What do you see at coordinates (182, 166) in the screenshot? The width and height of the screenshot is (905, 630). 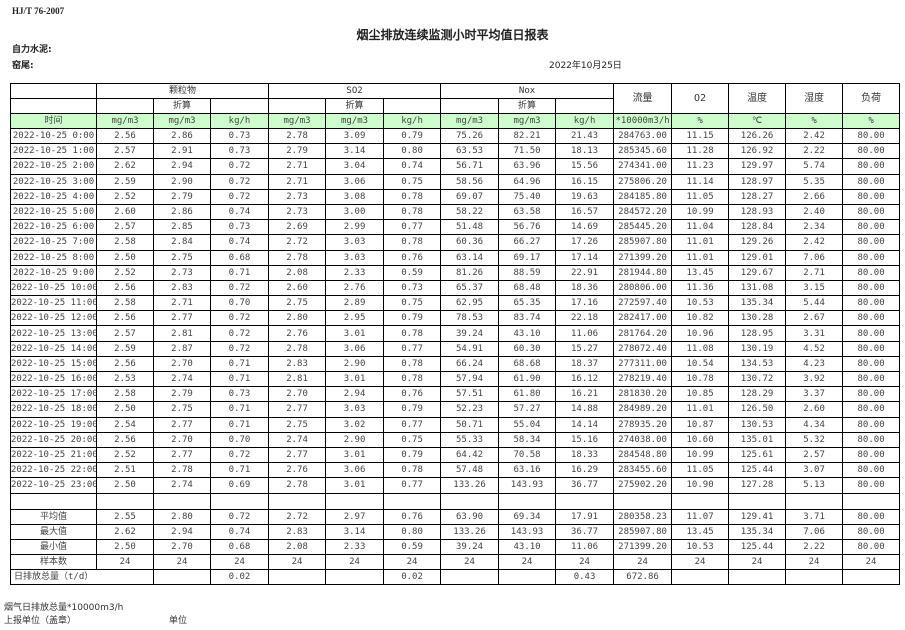 I see `cell: 2.94` at bounding box center [182, 166].